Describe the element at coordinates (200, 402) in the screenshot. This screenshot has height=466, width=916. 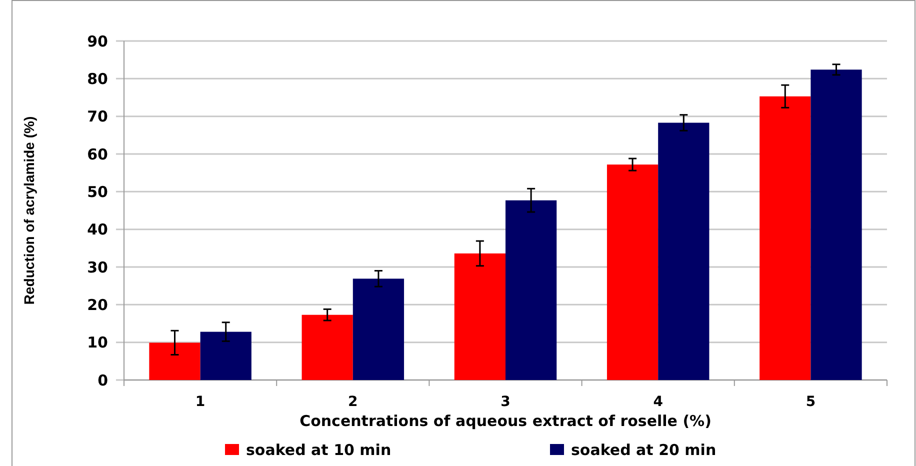
I see `x-tick-label: 1` at that location.